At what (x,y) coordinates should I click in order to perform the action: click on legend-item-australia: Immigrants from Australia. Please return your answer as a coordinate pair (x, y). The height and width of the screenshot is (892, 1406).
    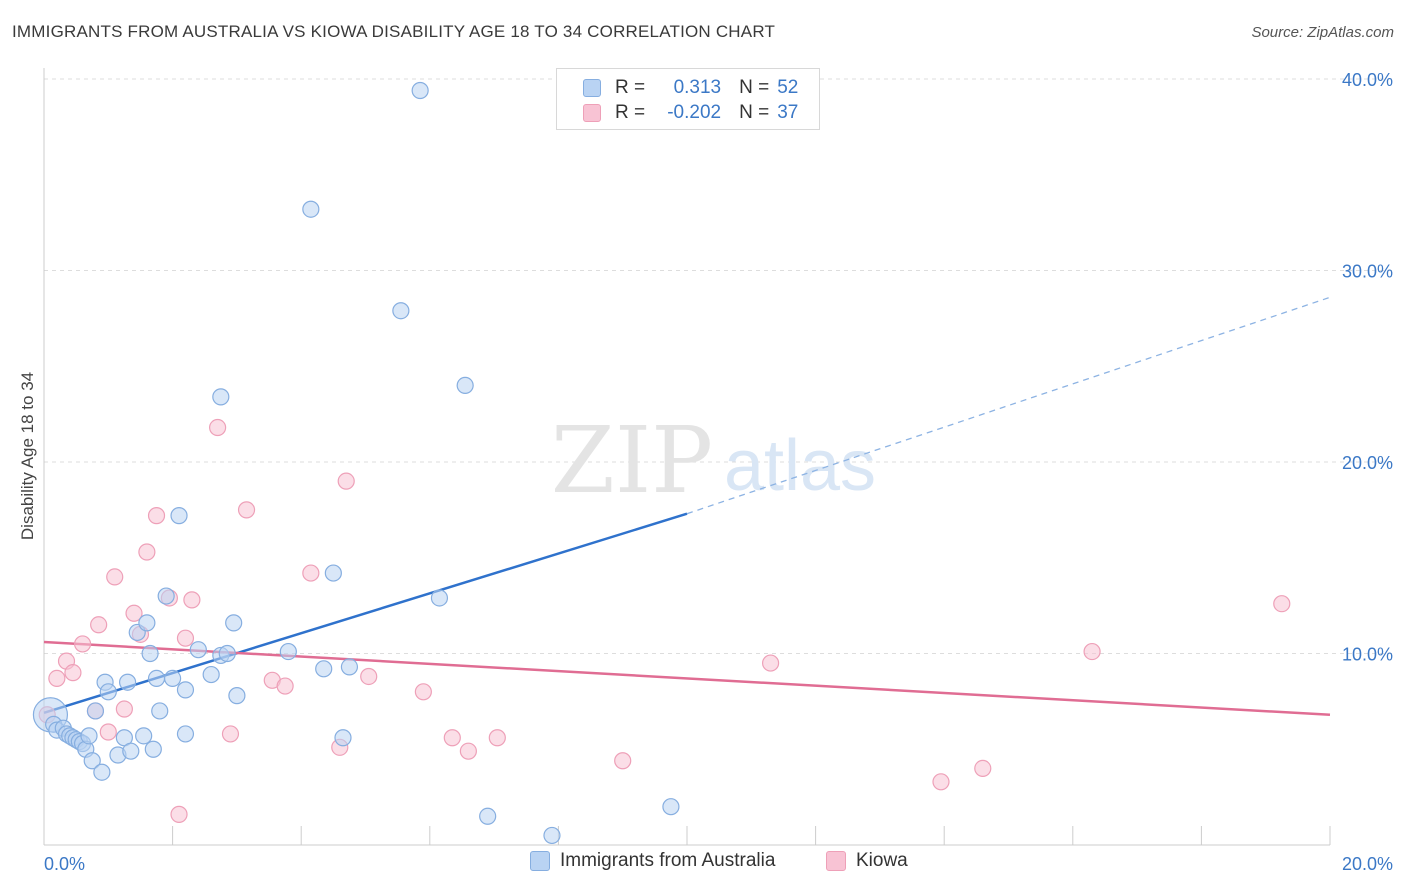
    Looking at the image, I should click on (652, 861).